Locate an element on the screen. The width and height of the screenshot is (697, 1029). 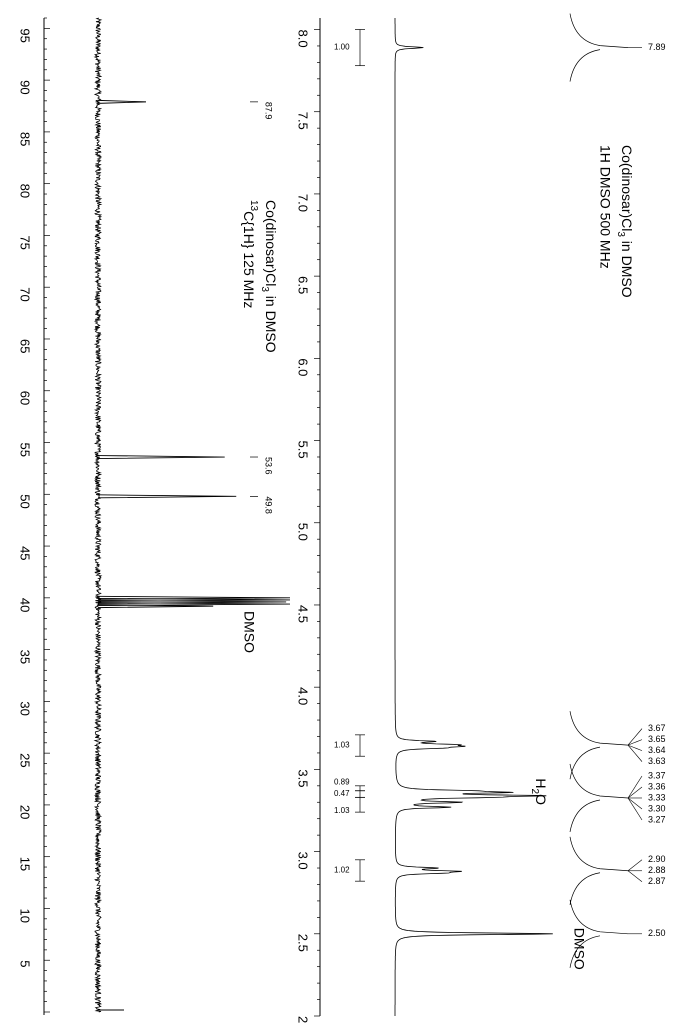
h1-tick-label: 2.5 is located at coordinates (303, 943).